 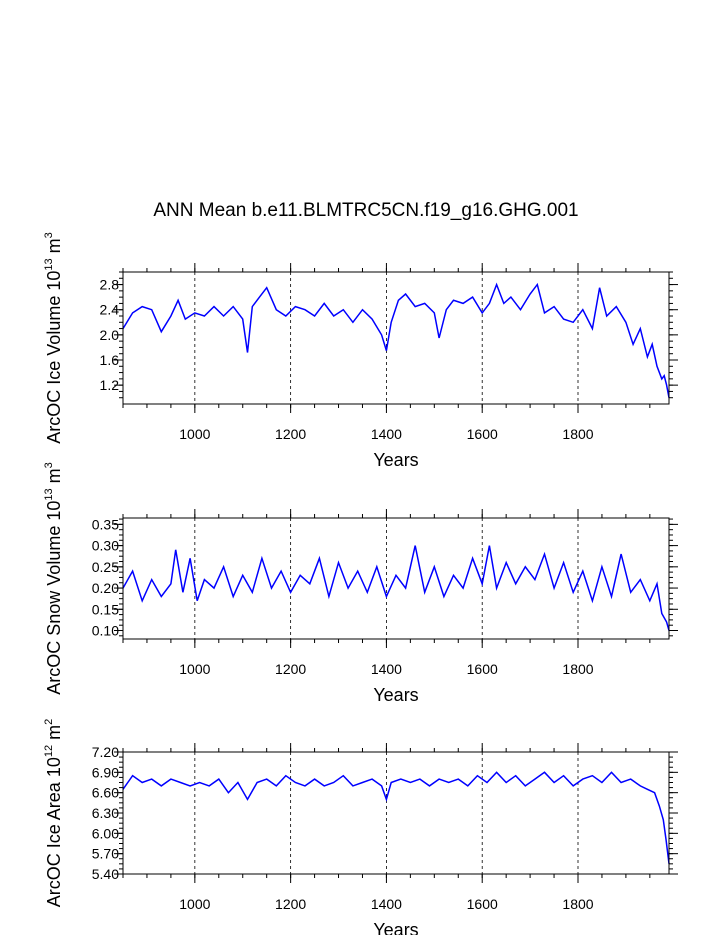 I want to click on y-tick-label: 0.20, so click(x=105, y=588).